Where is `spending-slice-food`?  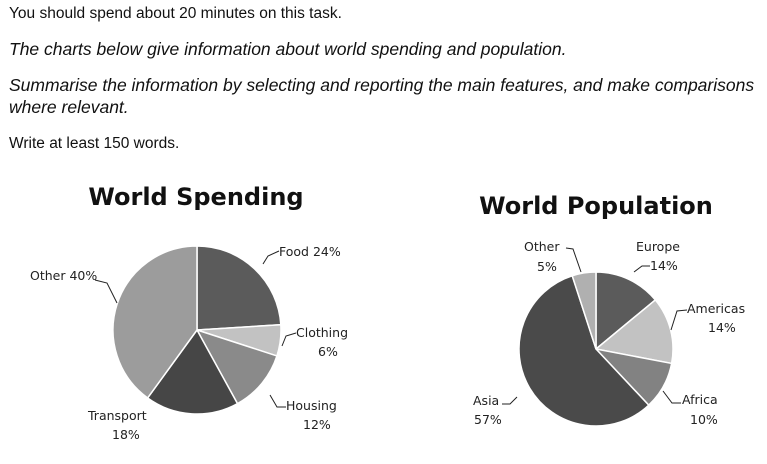
spending-slice-food is located at coordinates (239, 288).